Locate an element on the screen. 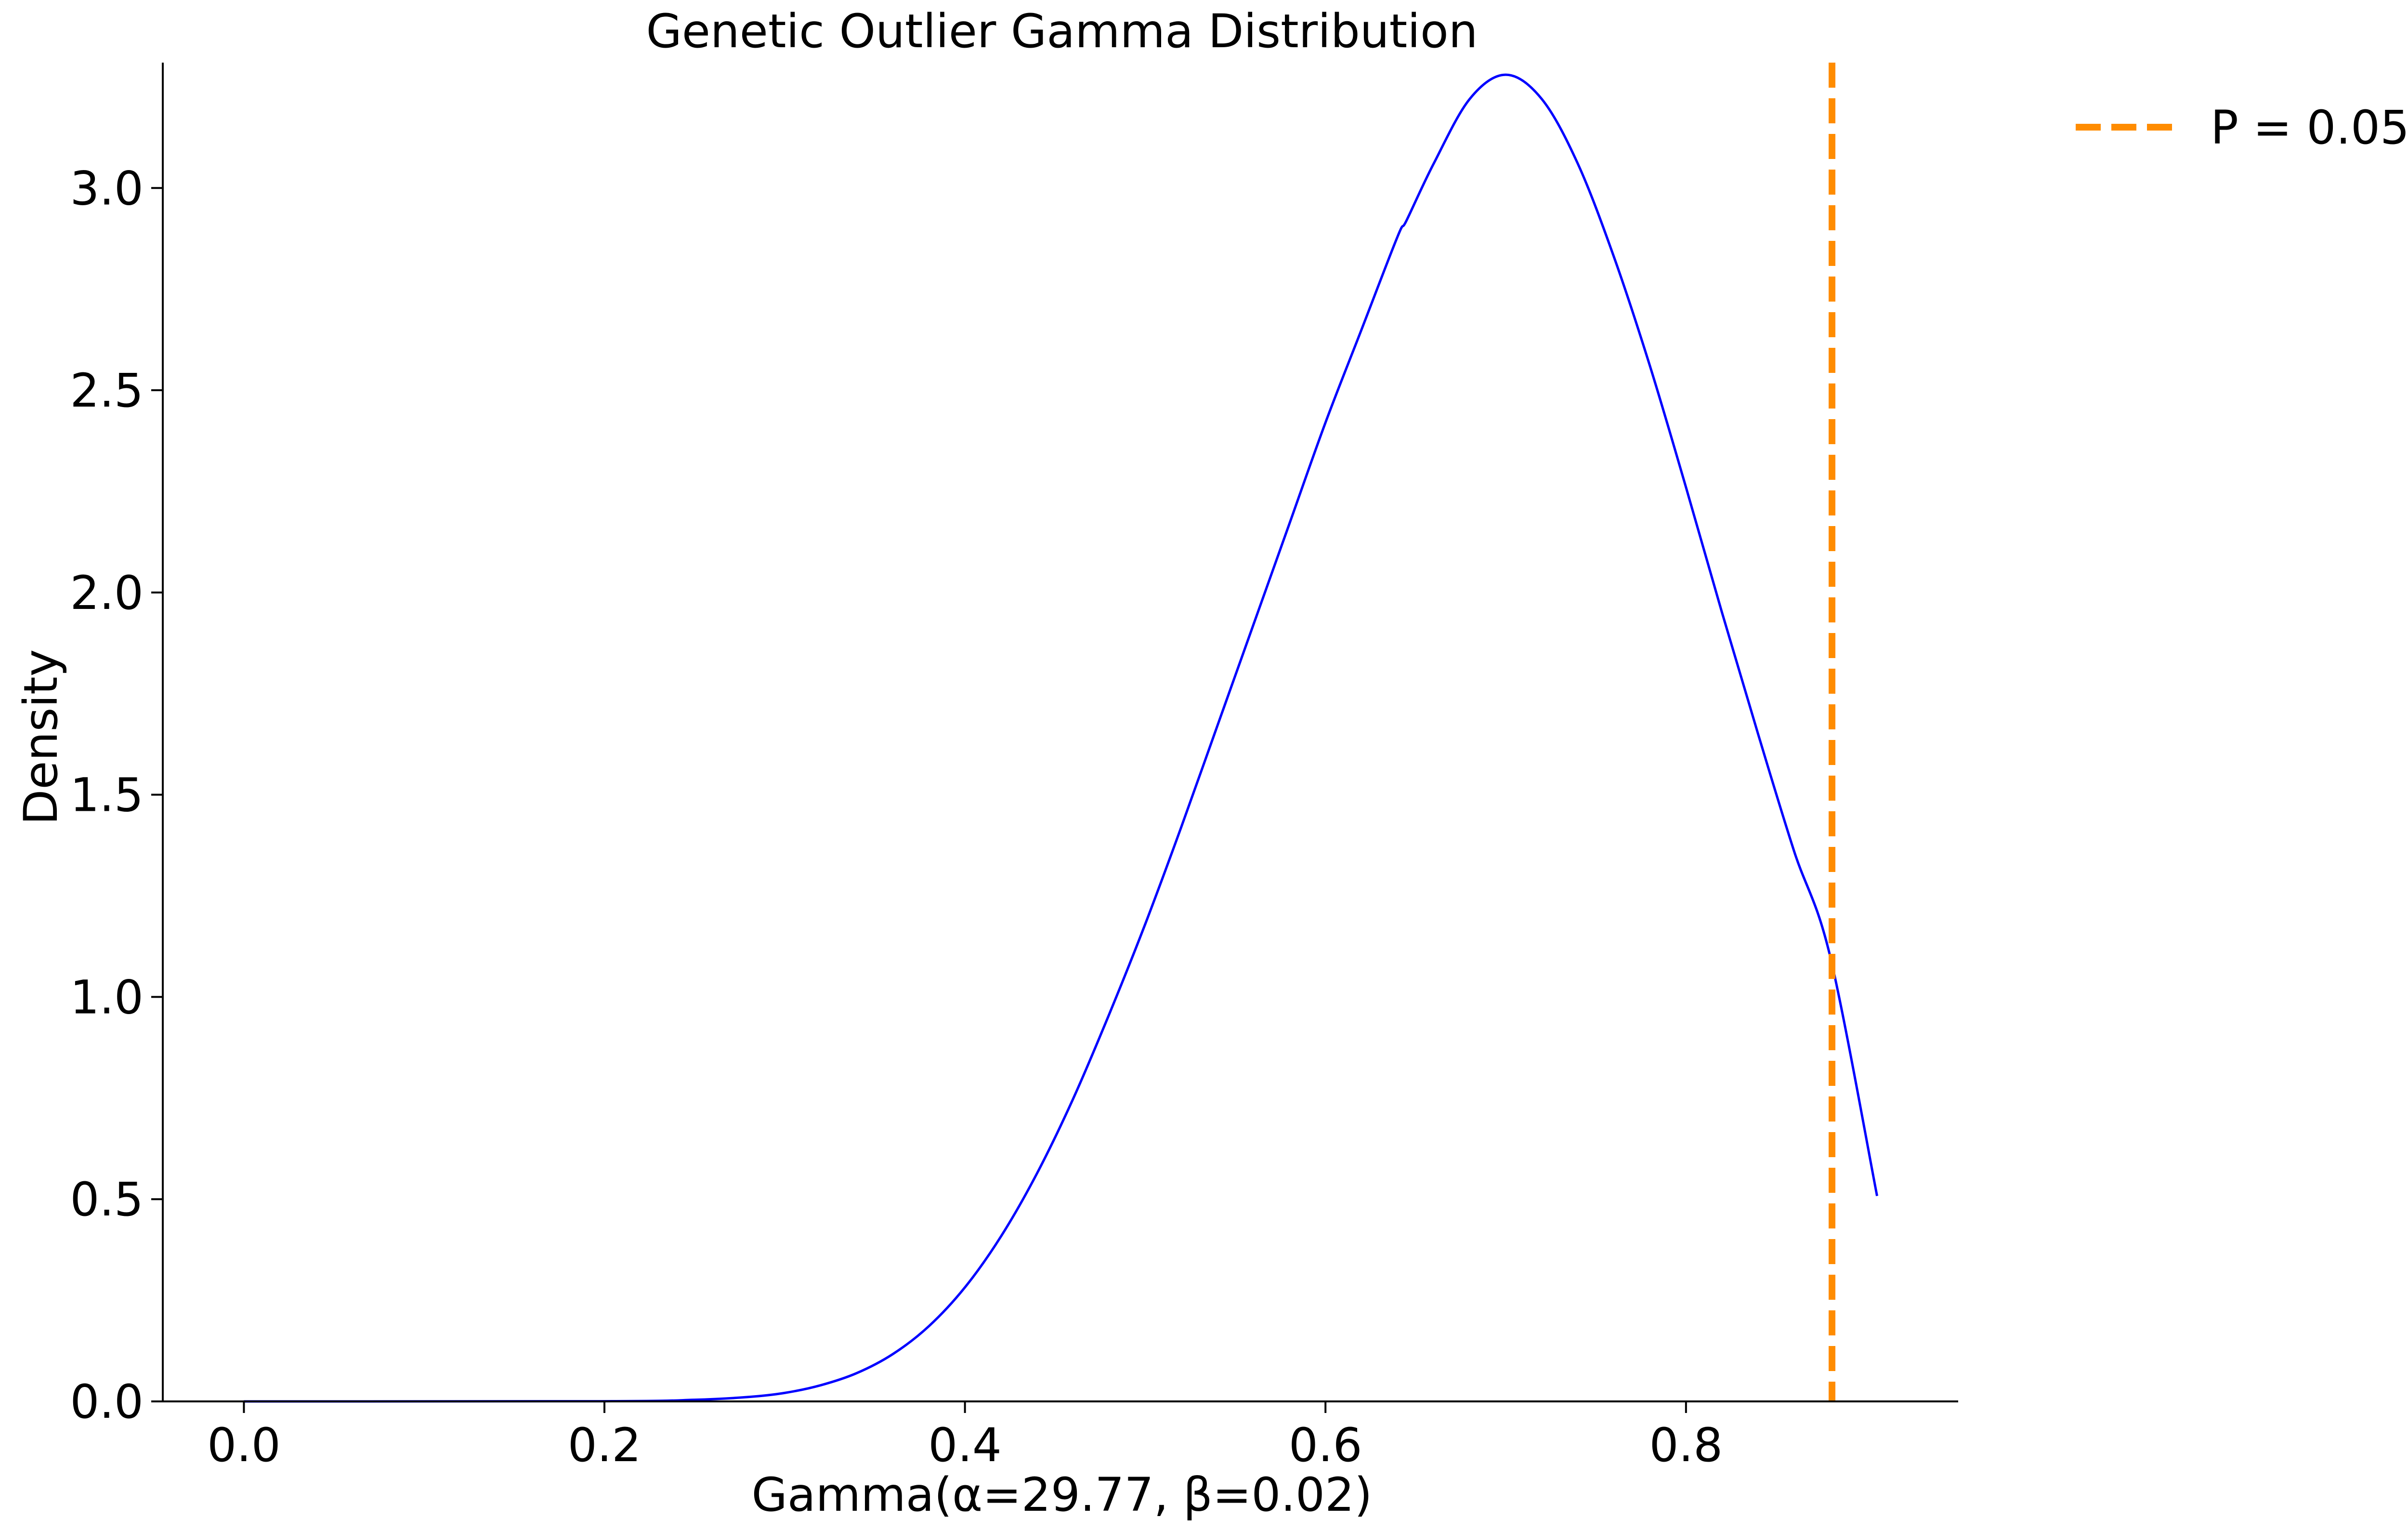 The image size is (2408, 1531). y-ticks: 0.0 0.5 1.0 1.5 2.0 2.5 3.0 is located at coordinates (116, 795).